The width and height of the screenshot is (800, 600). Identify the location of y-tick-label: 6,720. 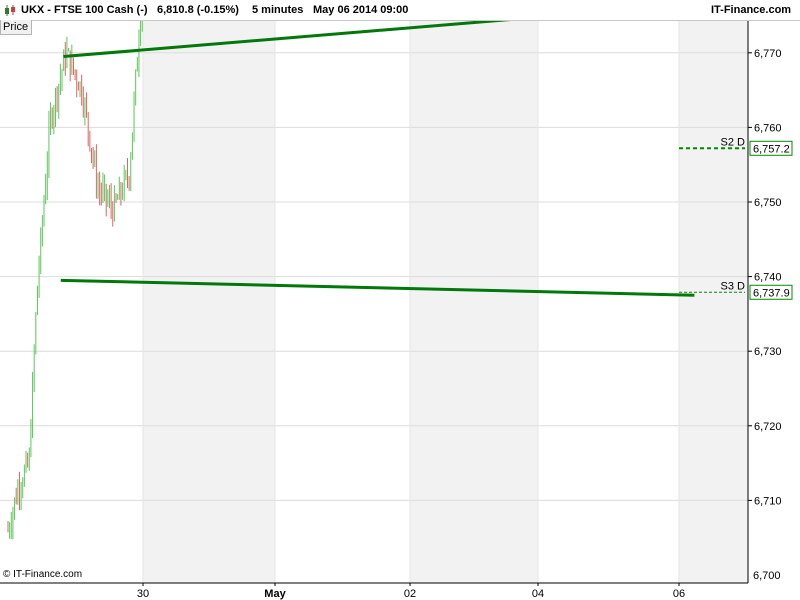
(768, 427).